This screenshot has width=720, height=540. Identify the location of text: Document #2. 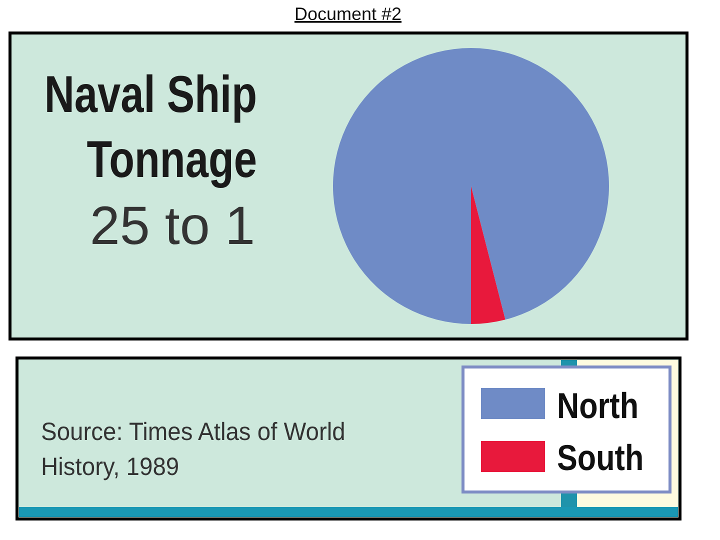
(348, 14).